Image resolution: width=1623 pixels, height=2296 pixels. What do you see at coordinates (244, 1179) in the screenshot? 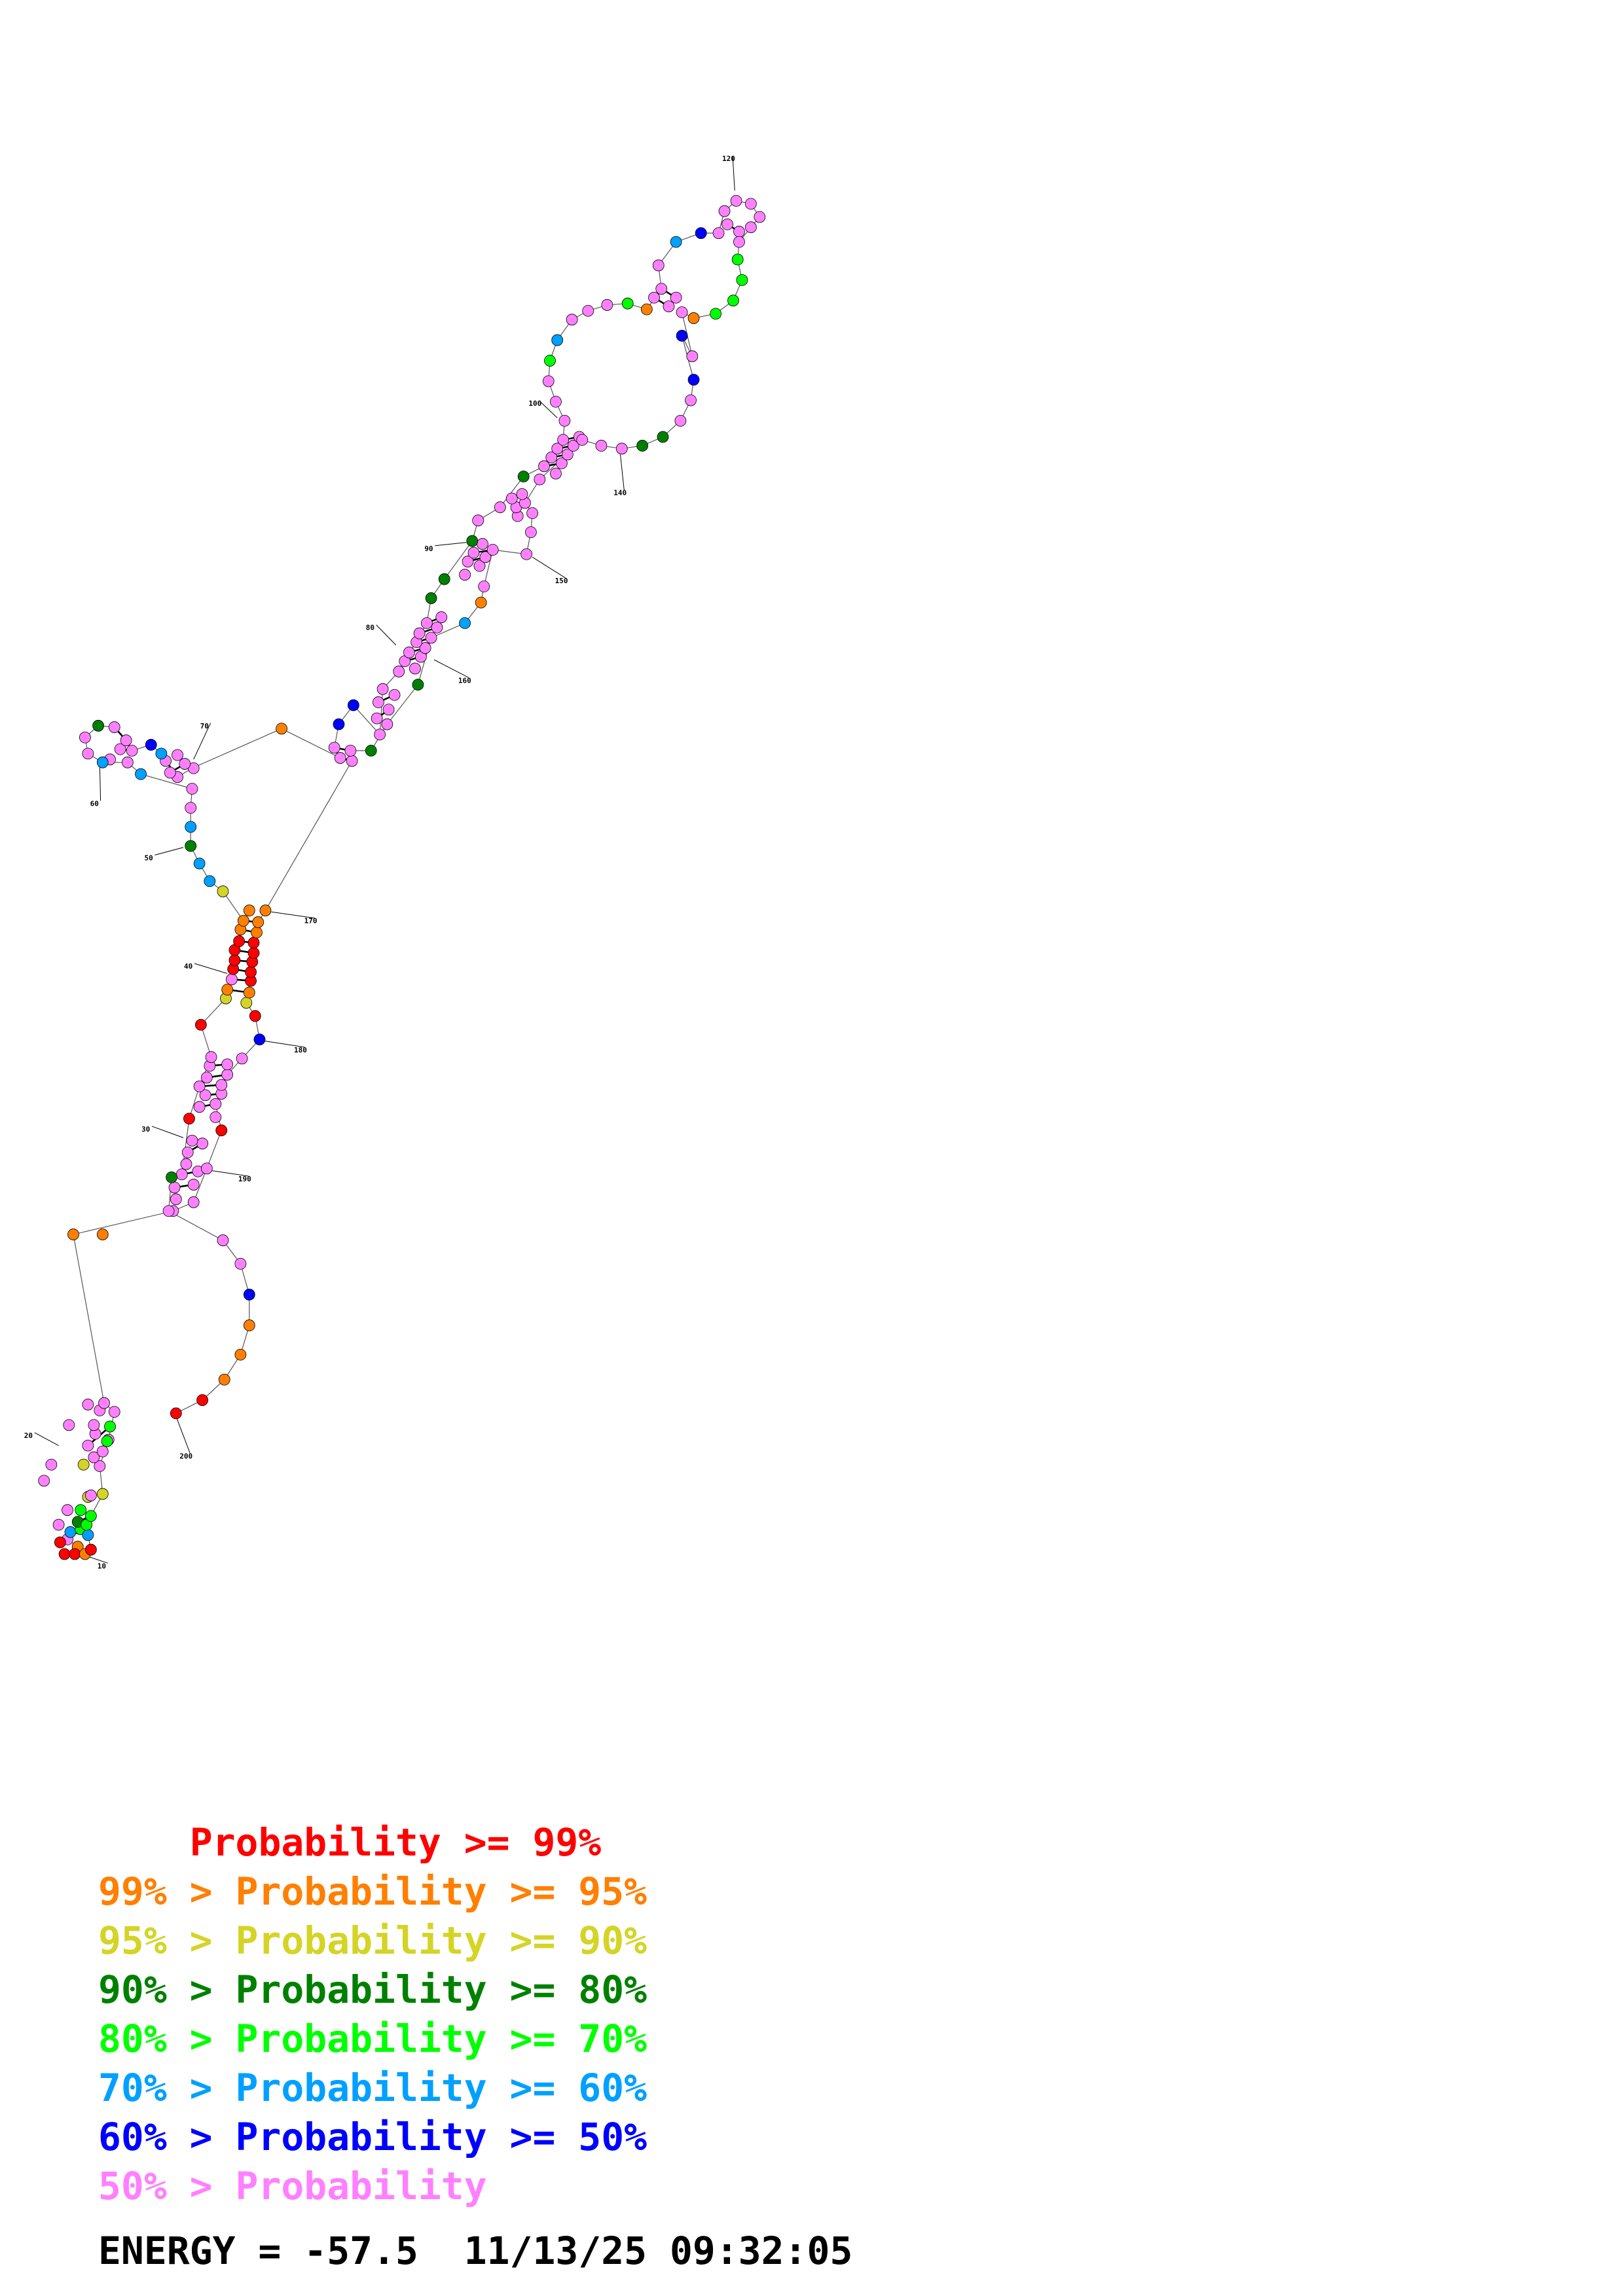
I see `position-label: 190` at bounding box center [244, 1179].